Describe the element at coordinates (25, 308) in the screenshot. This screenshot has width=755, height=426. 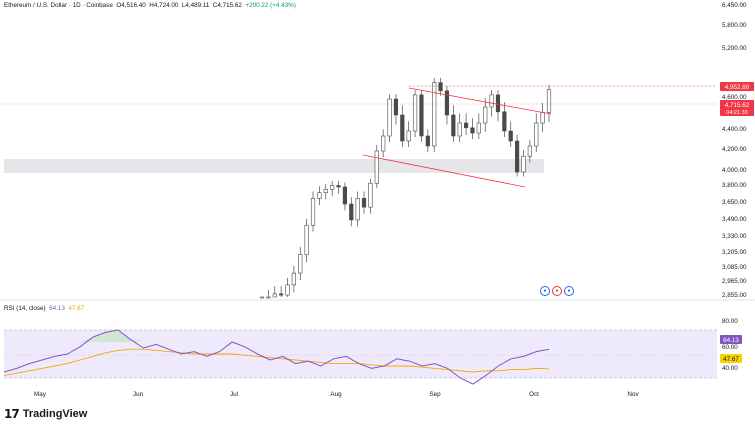
I see `rsi-title: RSI (14, close)` at that location.